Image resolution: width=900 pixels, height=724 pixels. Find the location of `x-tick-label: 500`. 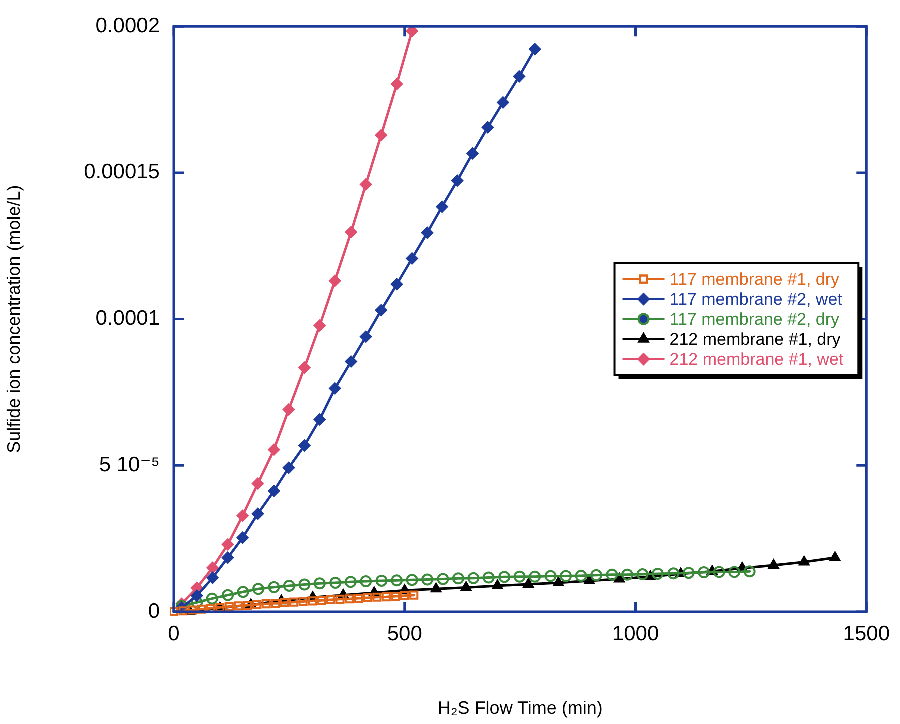

x-tick-label: 500 is located at coordinates (404, 634).